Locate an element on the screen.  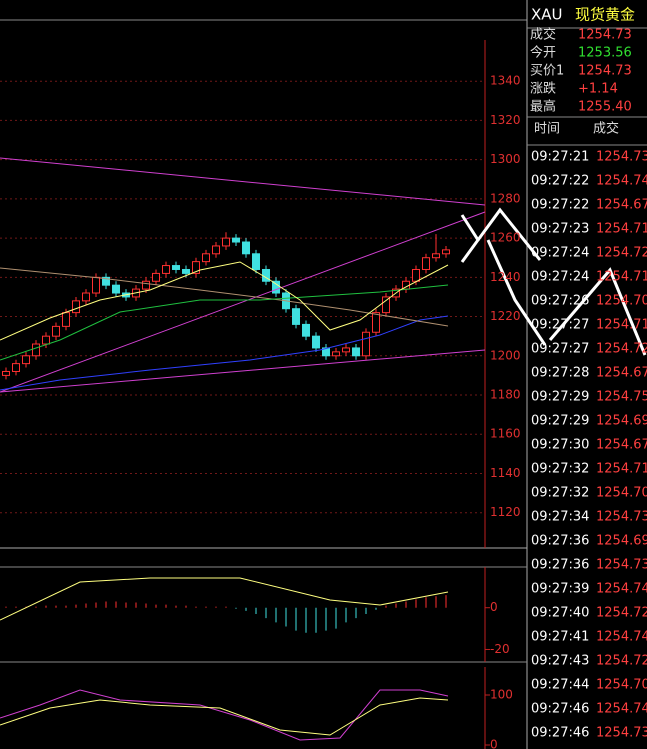
y-tick-label: 1180 is located at coordinates (505, 395).